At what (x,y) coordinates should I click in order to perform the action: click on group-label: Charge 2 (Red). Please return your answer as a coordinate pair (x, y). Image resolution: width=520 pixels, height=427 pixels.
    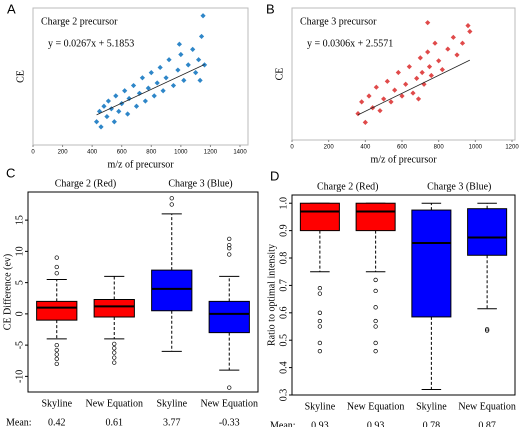
    Looking at the image, I should click on (347, 186).